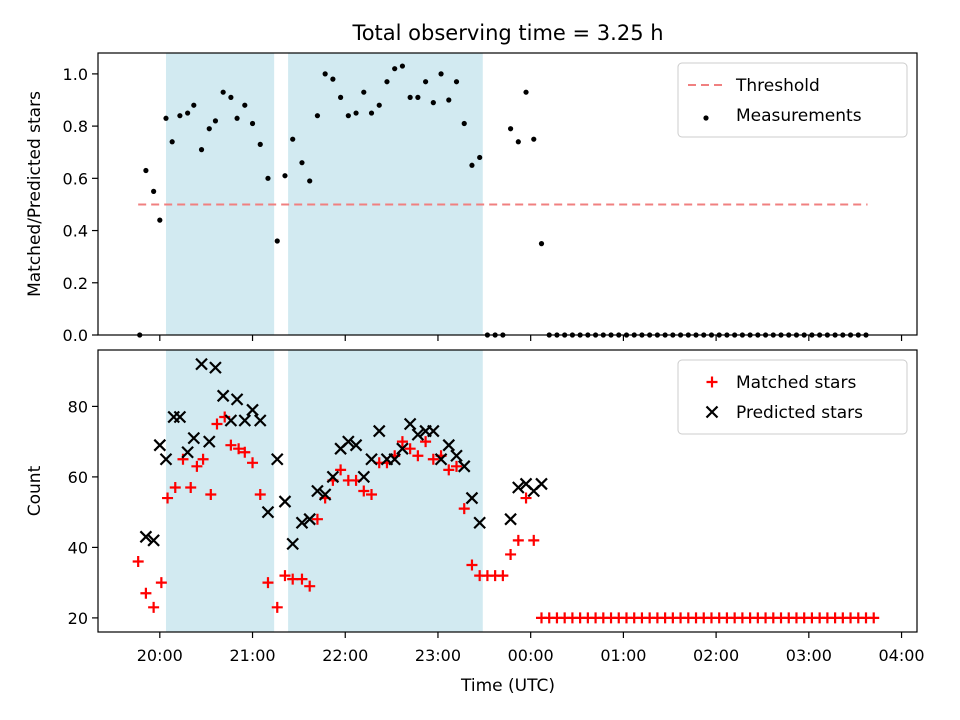  What do you see at coordinates (809, 655) in the screenshot?
I see `x-tick-label: 03:00` at bounding box center [809, 655].